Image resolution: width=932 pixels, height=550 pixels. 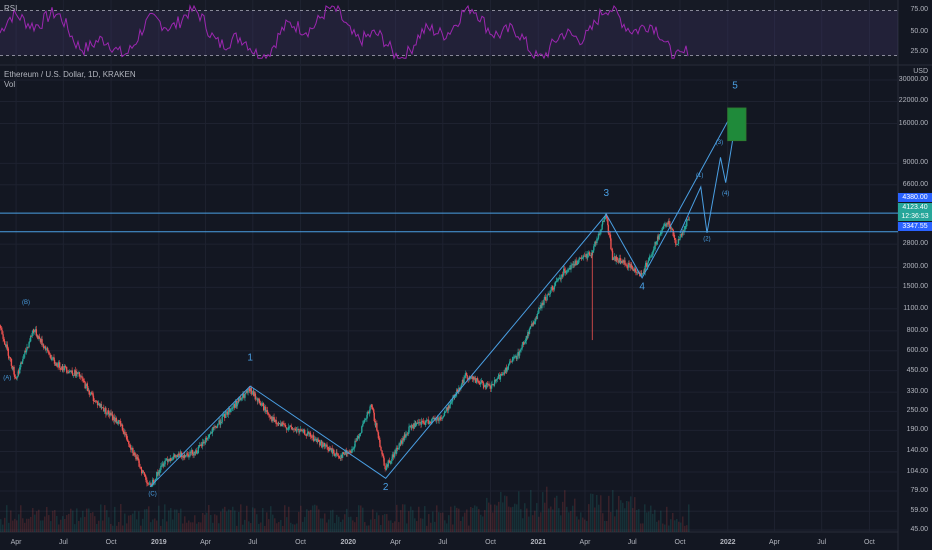 What do you see at coordinates (917, 350) in the screenshot?
I see `price-tick-label: 600.00` at bounding box center [917, 350].